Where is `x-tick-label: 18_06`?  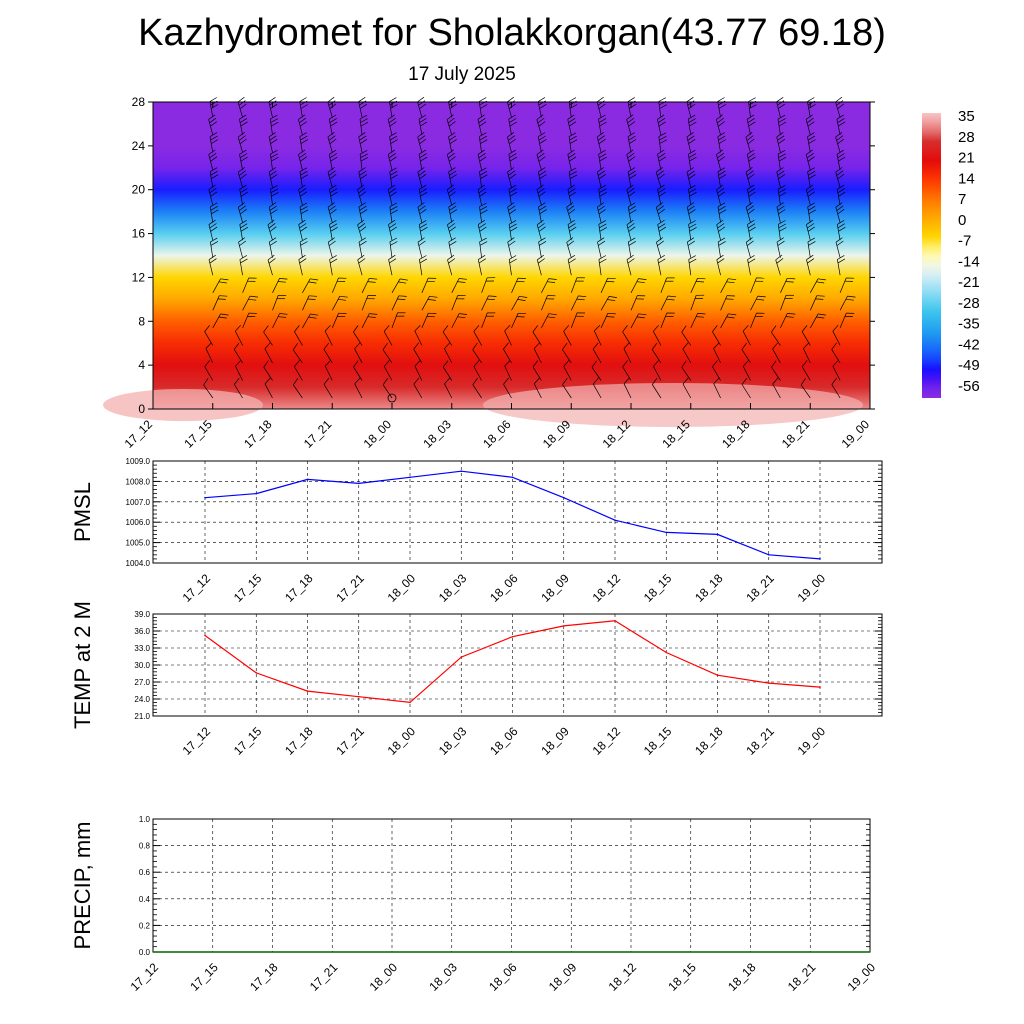 x-tick-label: 18_06 is located at coordinates (504, 741).